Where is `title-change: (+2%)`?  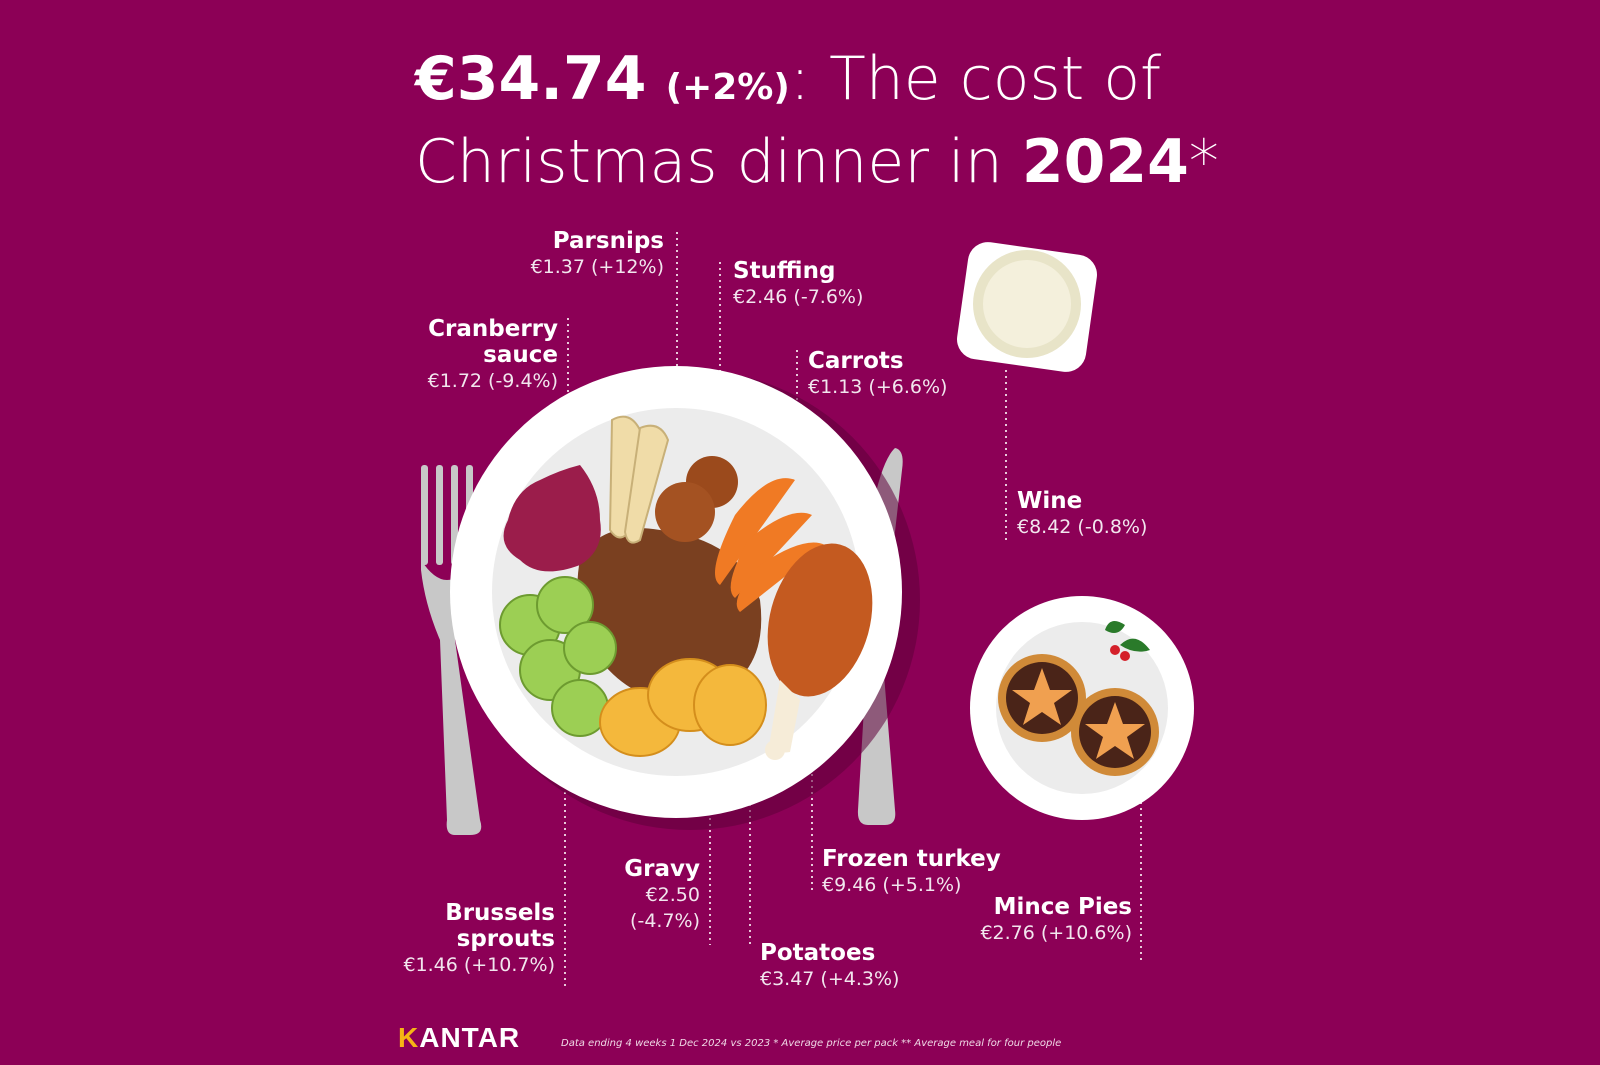
title-change: (+2%) is located at coordinates (727, 87).